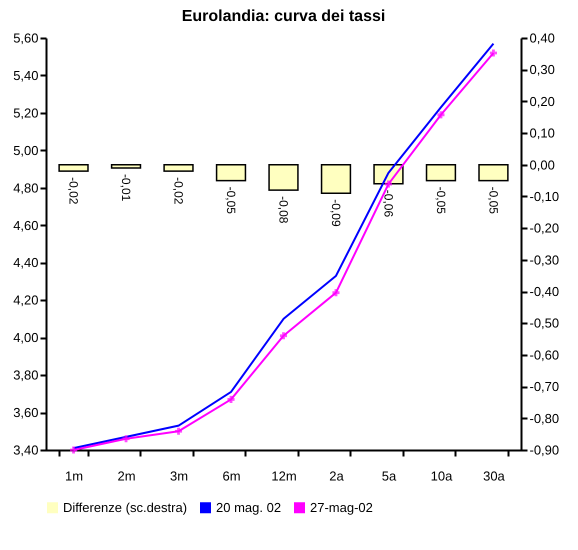 This screenshot has width=578, height=550. I want to click on x-tick-label: 5a, so click(389, 476).